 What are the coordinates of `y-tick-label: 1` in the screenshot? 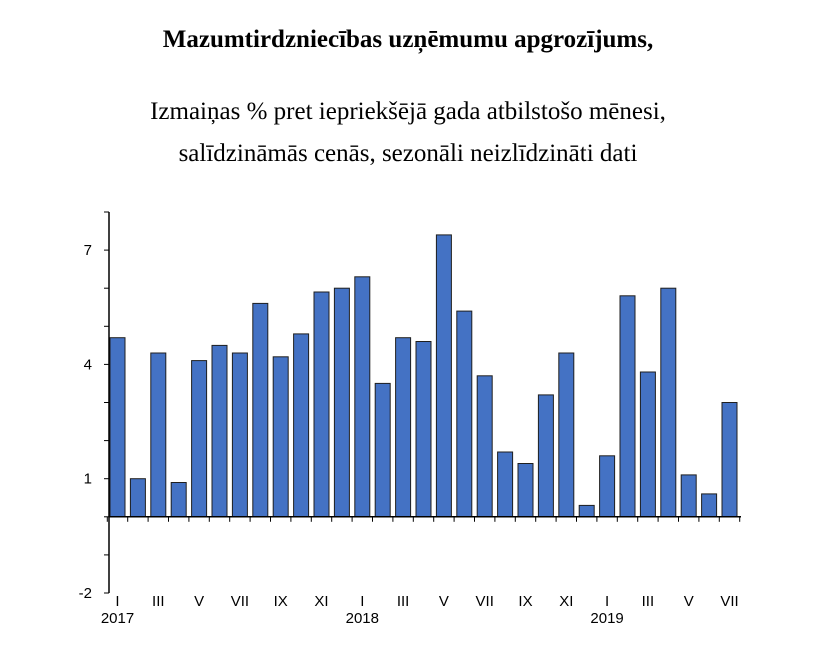 It's located at (88, 479).